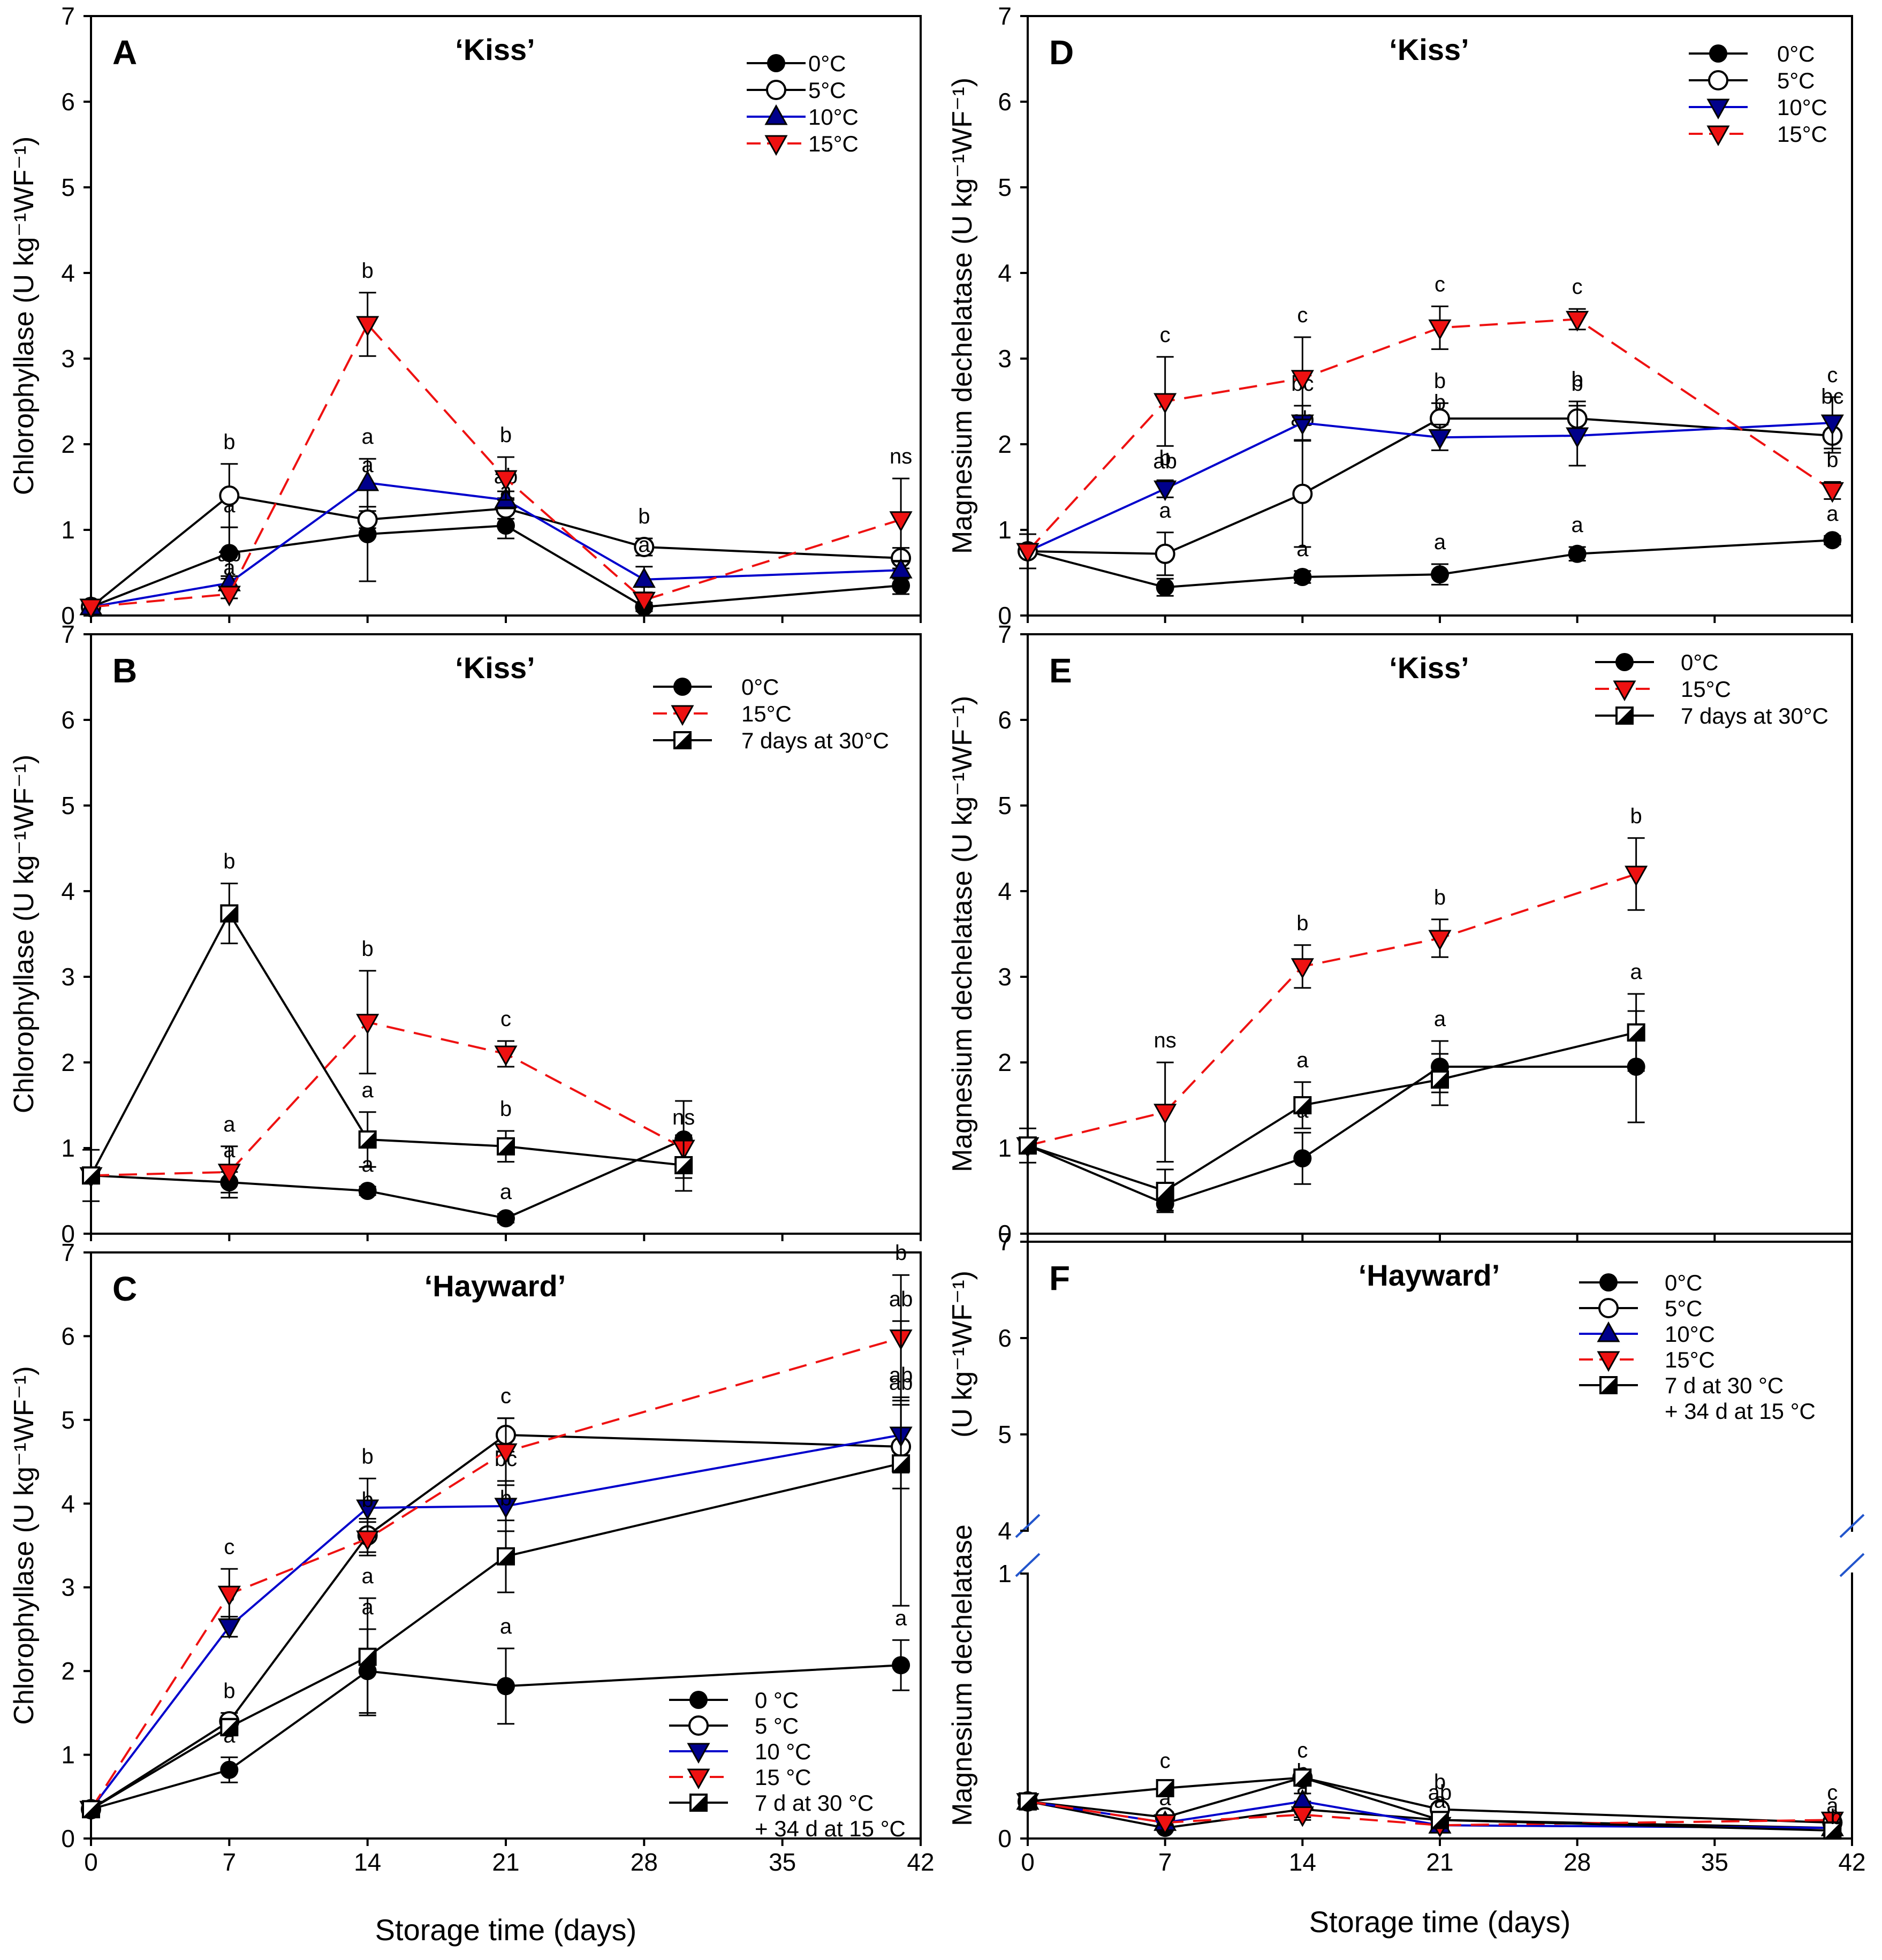  What do you see at coordinates (1439, 1862) in the screenshot?
I see `x-tick-label: 21` at bounding box center [1439, 1862].